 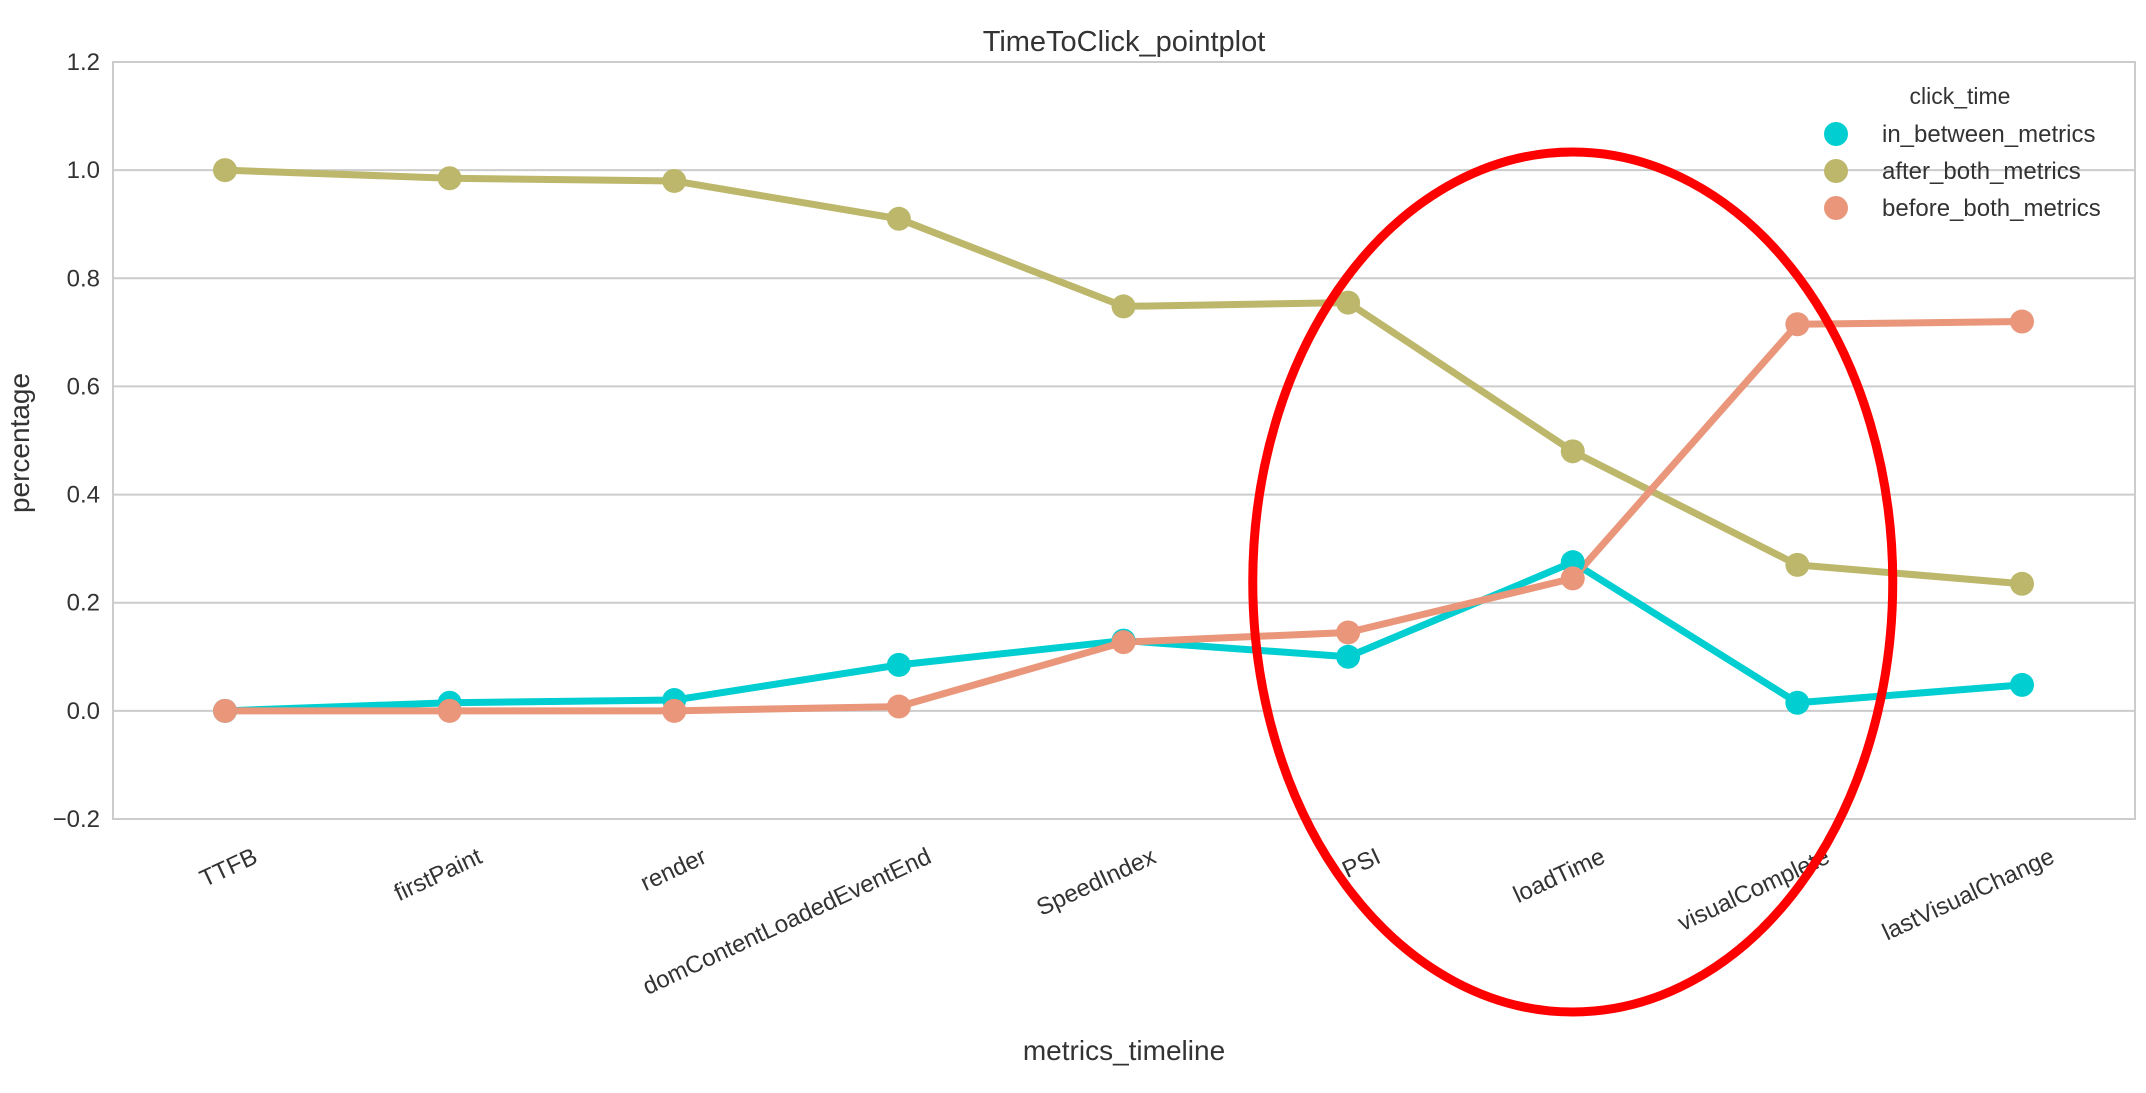 I want to click on y-tick-label: −0.2, so click(x=76, y=819).